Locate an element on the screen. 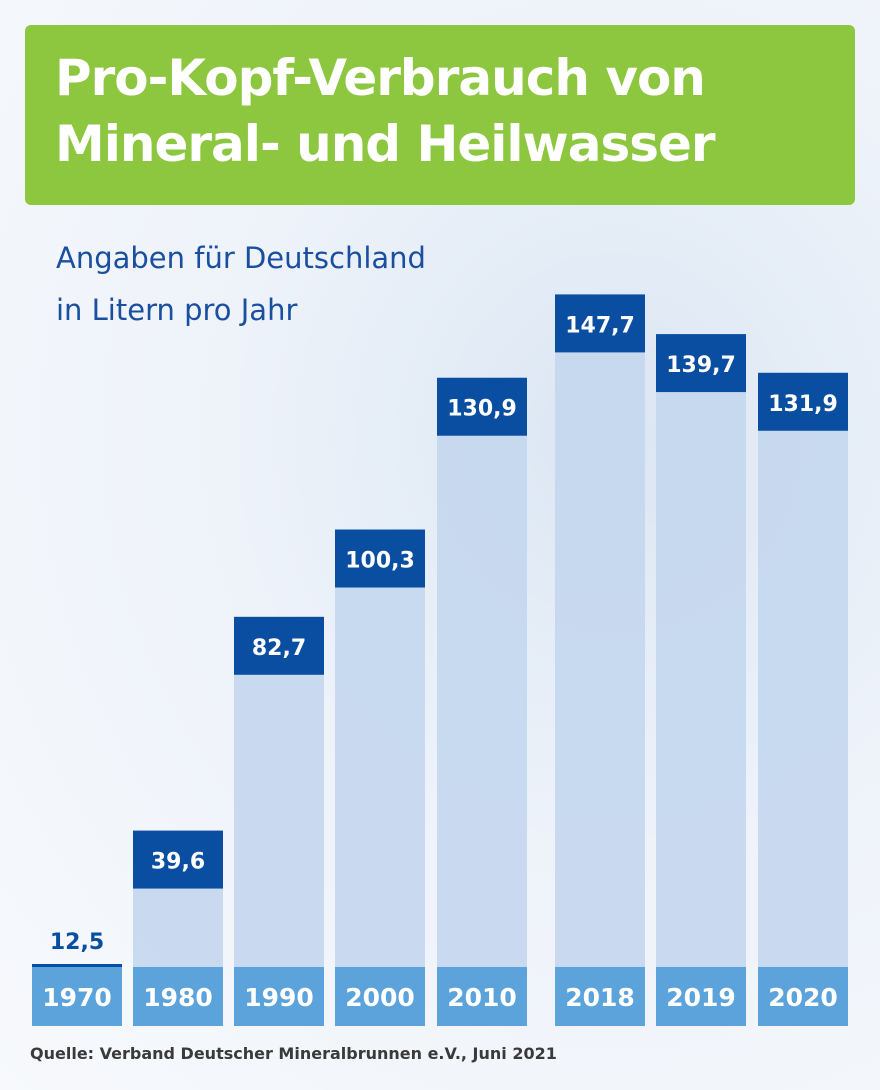  year-label: 2020 is located at coordinates (803, 997).